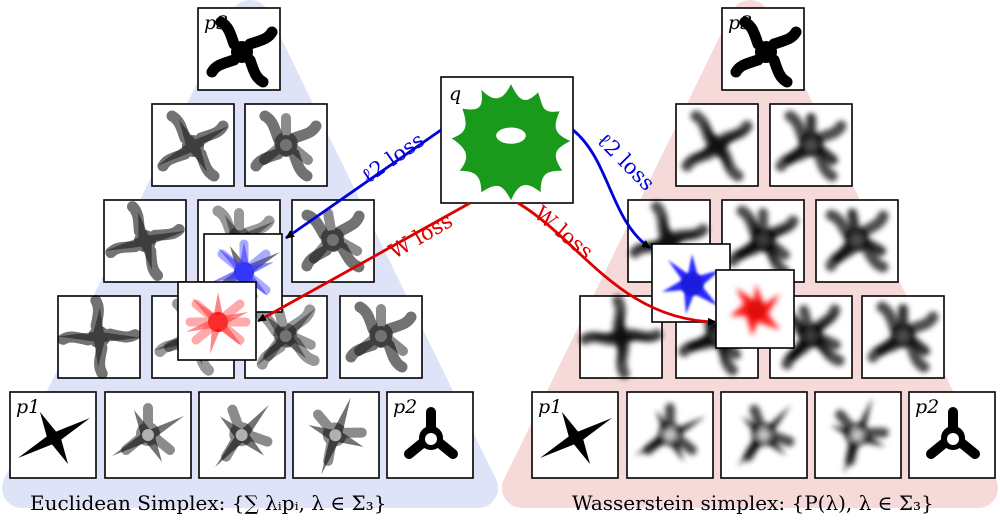  What do you see at coordinates (625, 161) in the screenshot?
I see `label-l2-loss-right: ℓ2 loss` at bounding box center [625, 161].